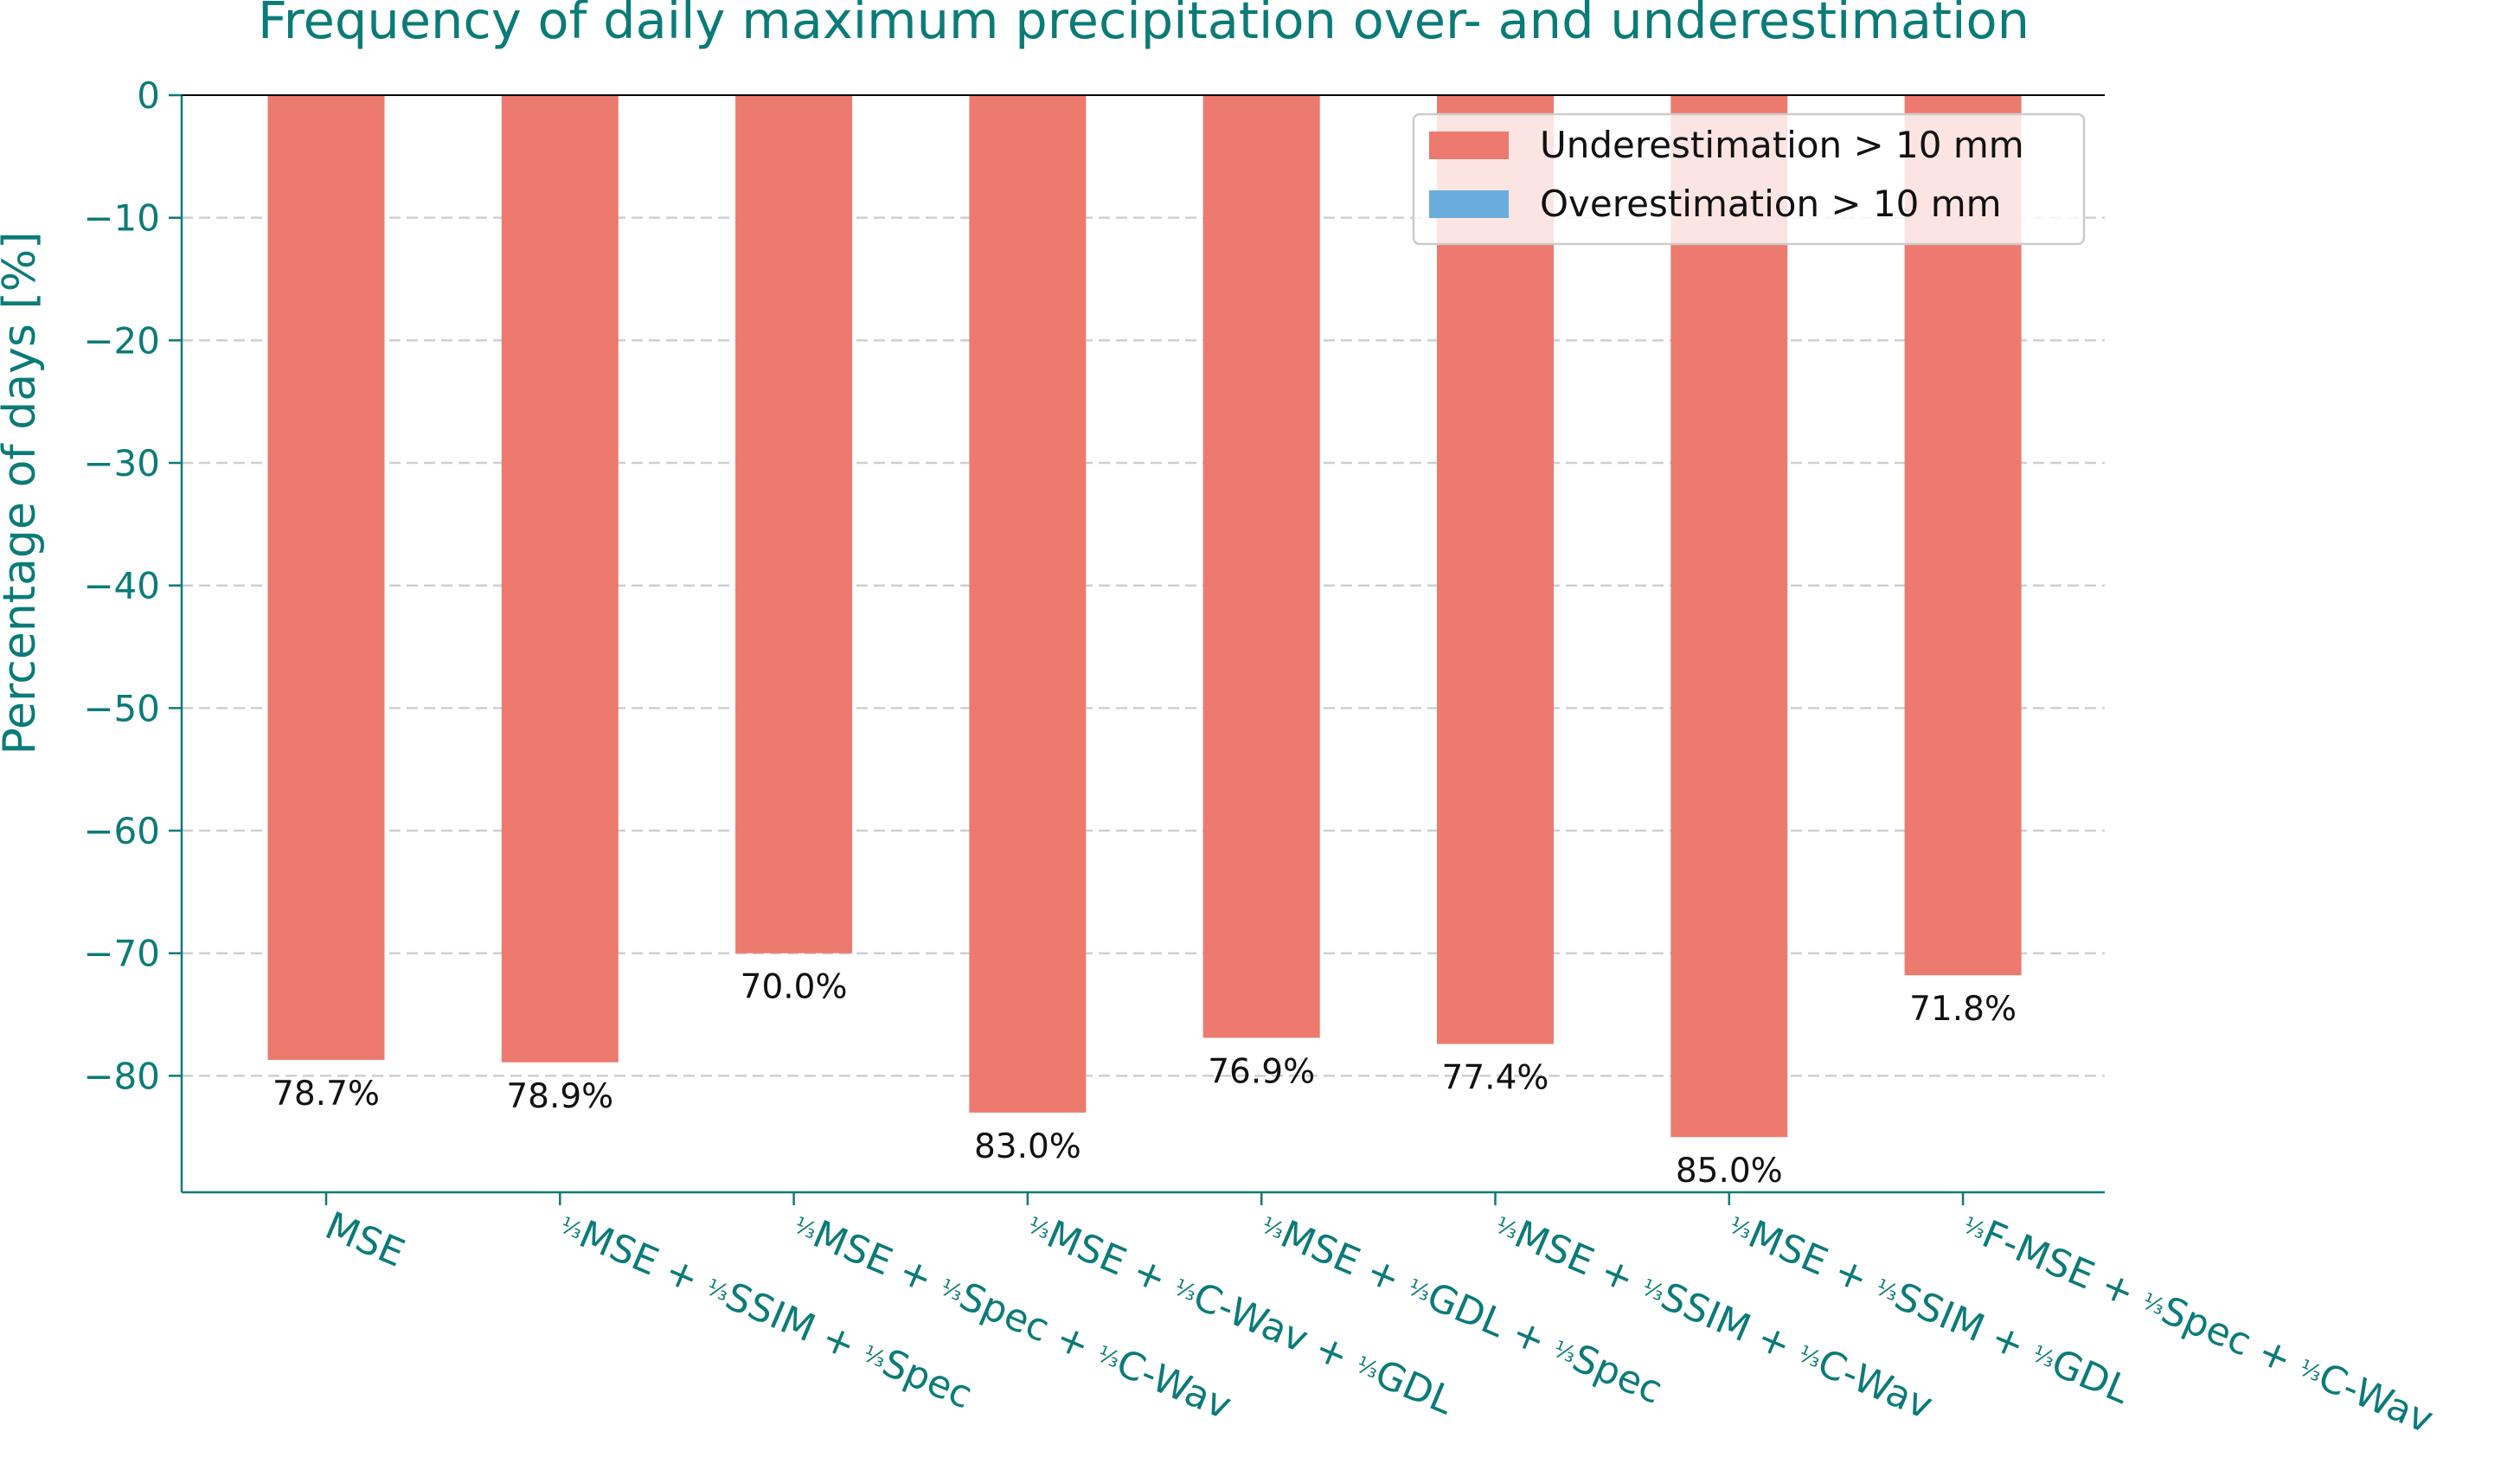  I want to click on legend-box, so click(1749, 179).